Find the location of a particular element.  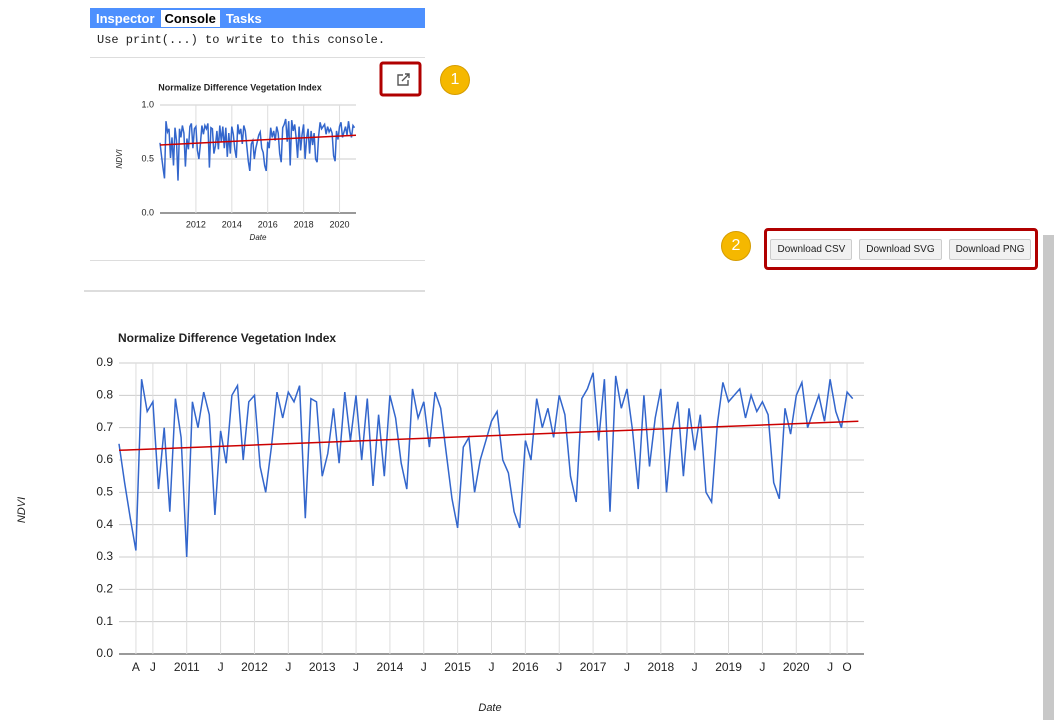

download-button: Download PNG is located at coordinates (990, 249).